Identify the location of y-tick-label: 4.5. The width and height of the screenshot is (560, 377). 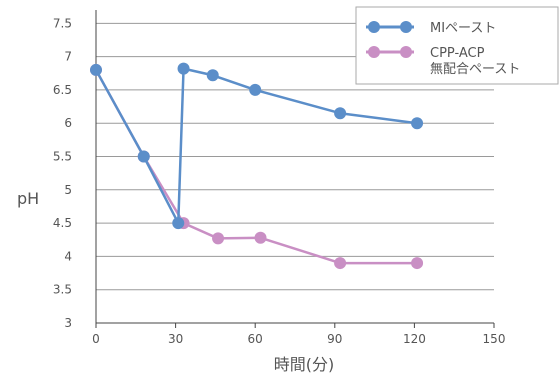
(62, 223).